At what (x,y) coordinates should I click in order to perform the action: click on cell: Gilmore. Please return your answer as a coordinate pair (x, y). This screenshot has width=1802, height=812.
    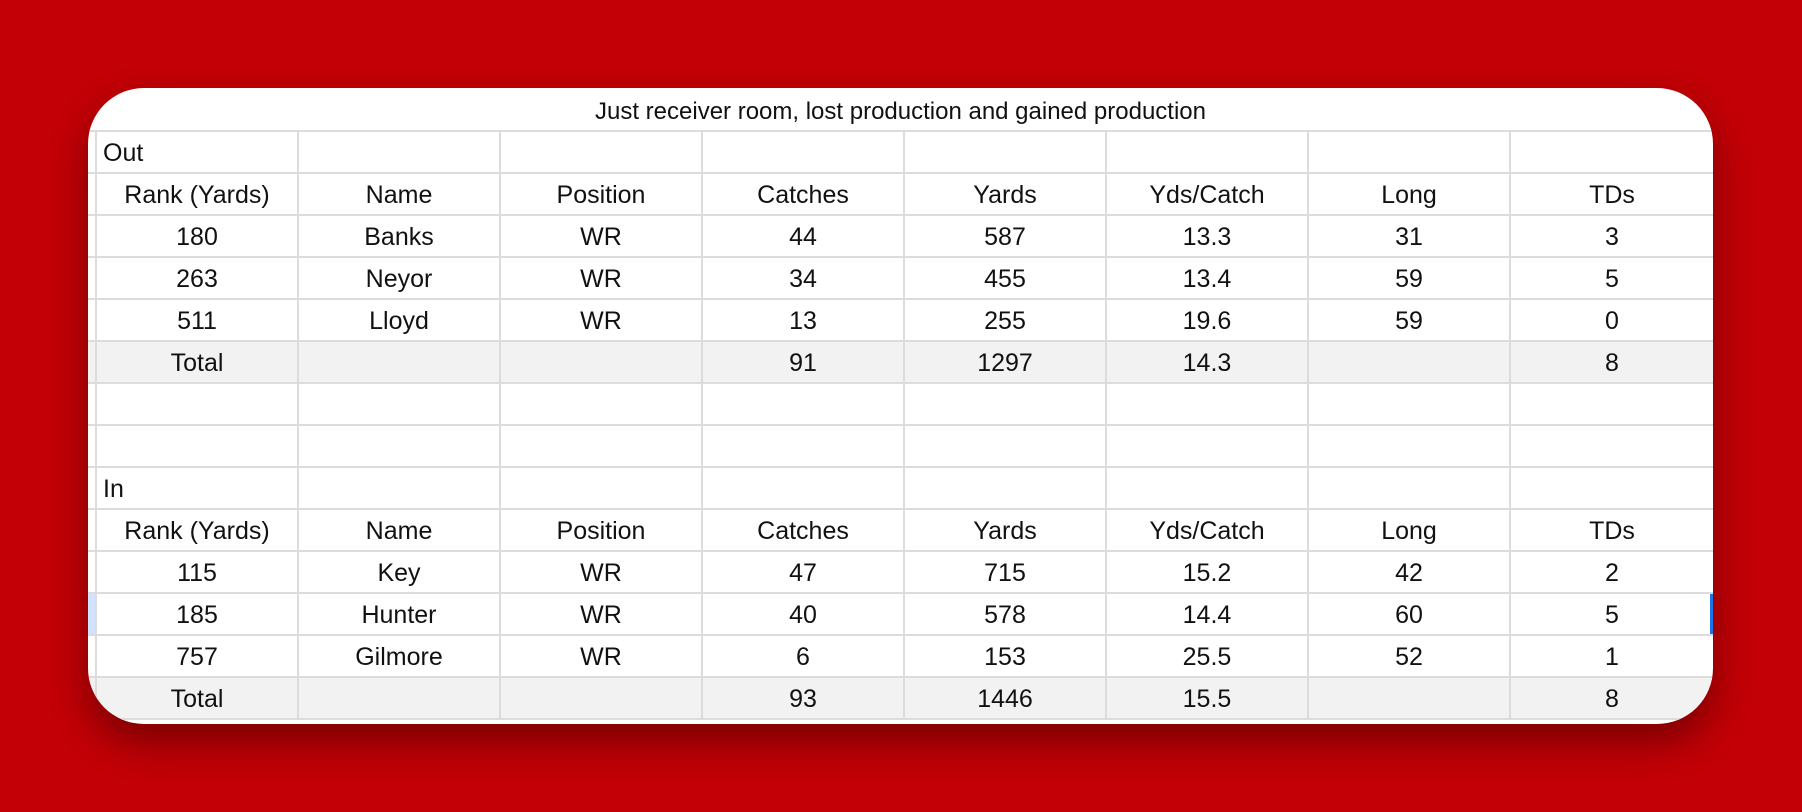
    Looking at the image, I should click on (400, 656).